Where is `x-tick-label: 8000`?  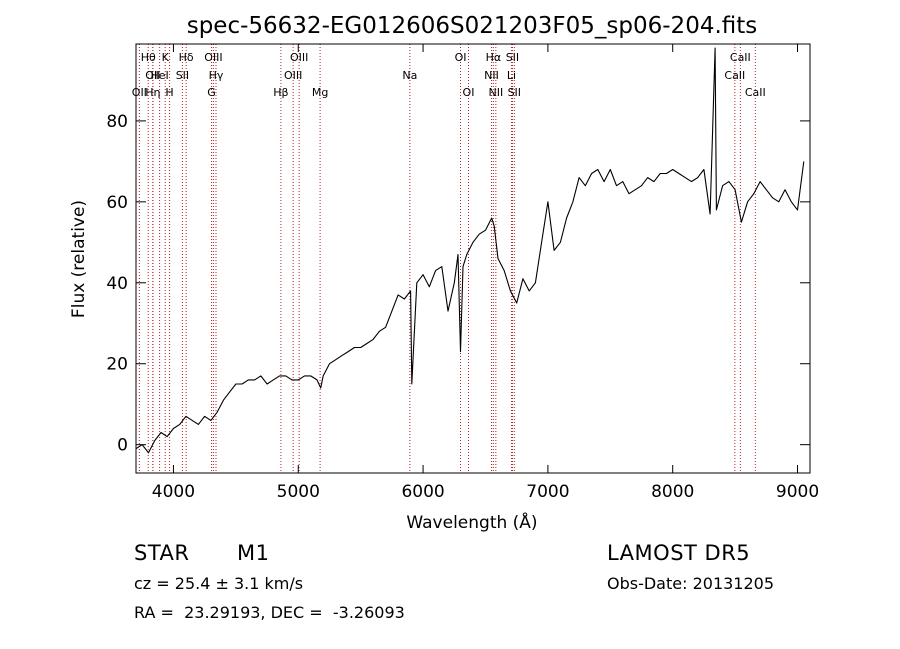
x-tick-label: 8000 is located at coordinates (672, 492).